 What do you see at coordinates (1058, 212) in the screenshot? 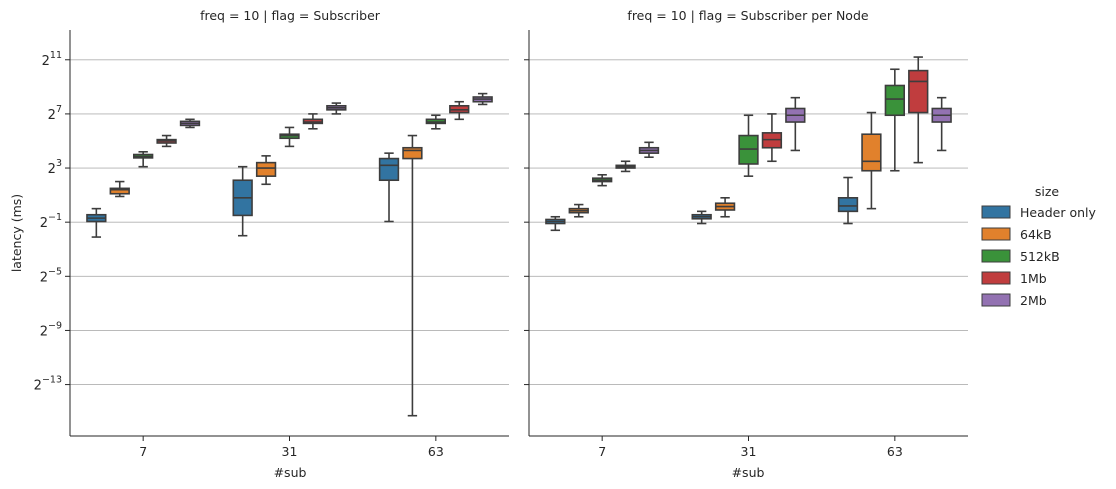
I see `legend-label: Header only` at bounding box center [1058, 212].